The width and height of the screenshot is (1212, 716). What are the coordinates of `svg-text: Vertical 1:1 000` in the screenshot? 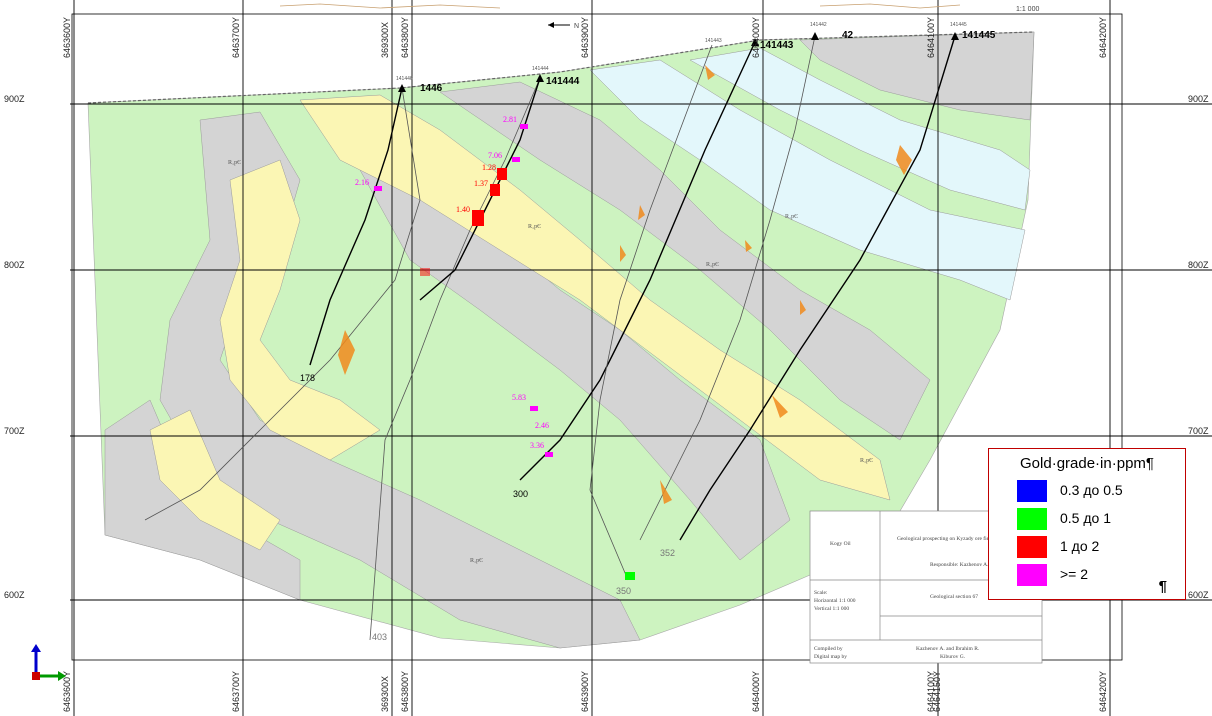 It's located at (831, 609).